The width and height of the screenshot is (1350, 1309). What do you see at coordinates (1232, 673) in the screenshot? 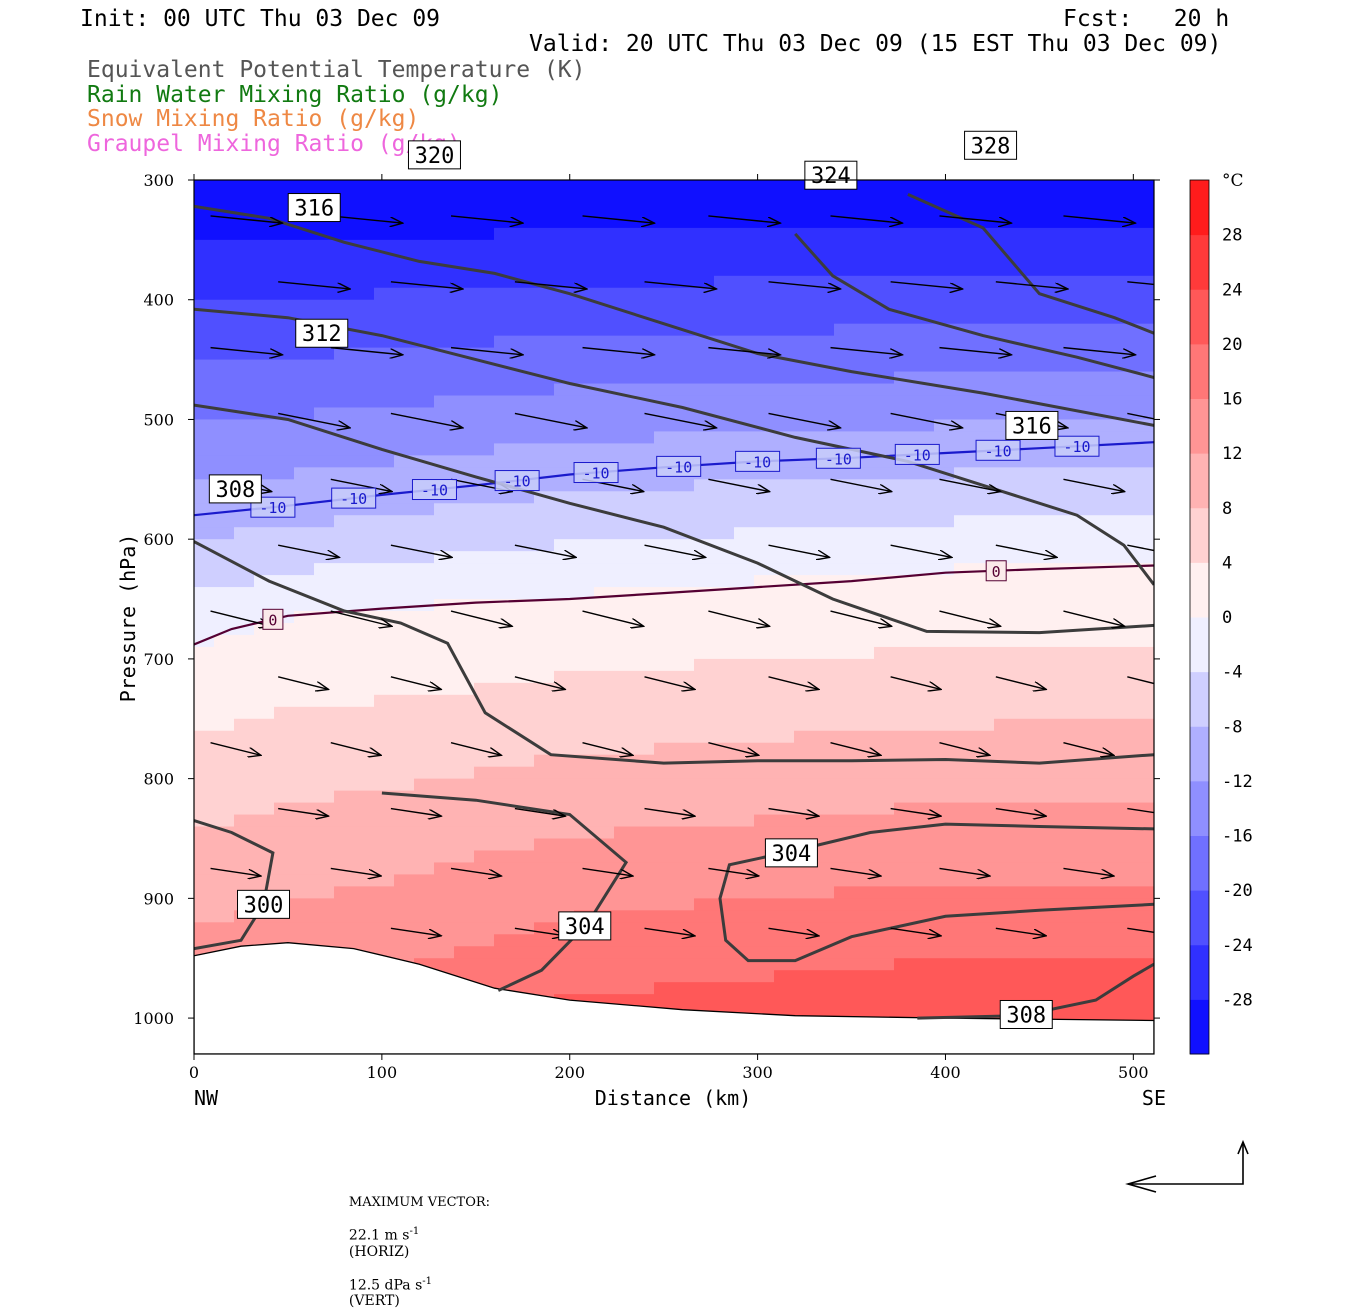
I see `colorbar-tick-label: -4` at bounding box center [1232, 673].